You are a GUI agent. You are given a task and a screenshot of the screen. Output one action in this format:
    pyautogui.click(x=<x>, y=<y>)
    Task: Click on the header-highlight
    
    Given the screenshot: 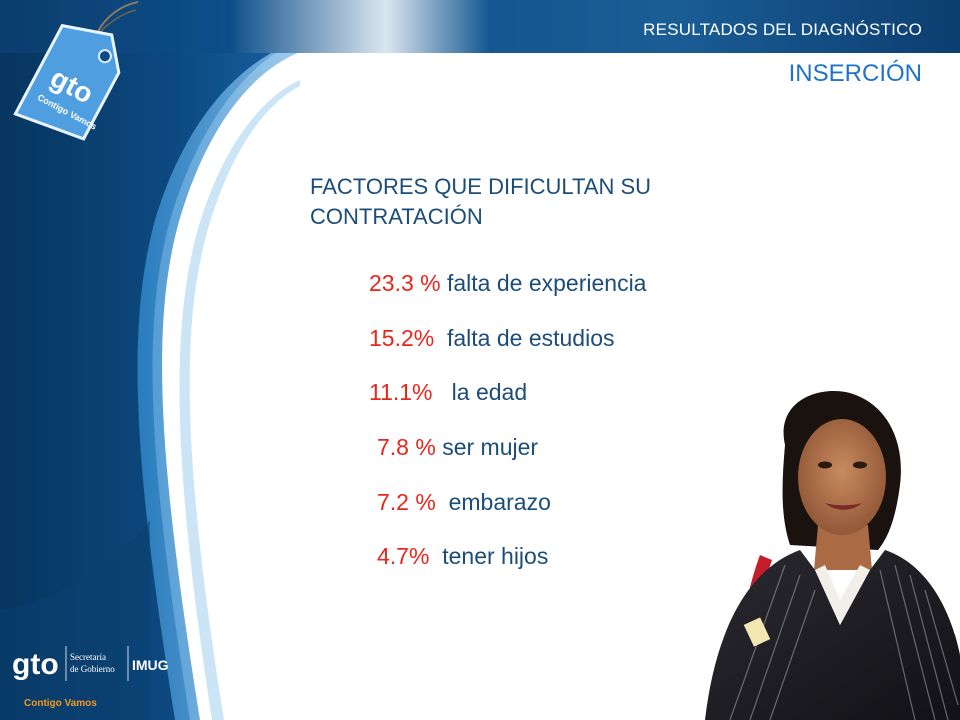 What is the action you would take?
    pyautogui.click(x=360, y=26)
    